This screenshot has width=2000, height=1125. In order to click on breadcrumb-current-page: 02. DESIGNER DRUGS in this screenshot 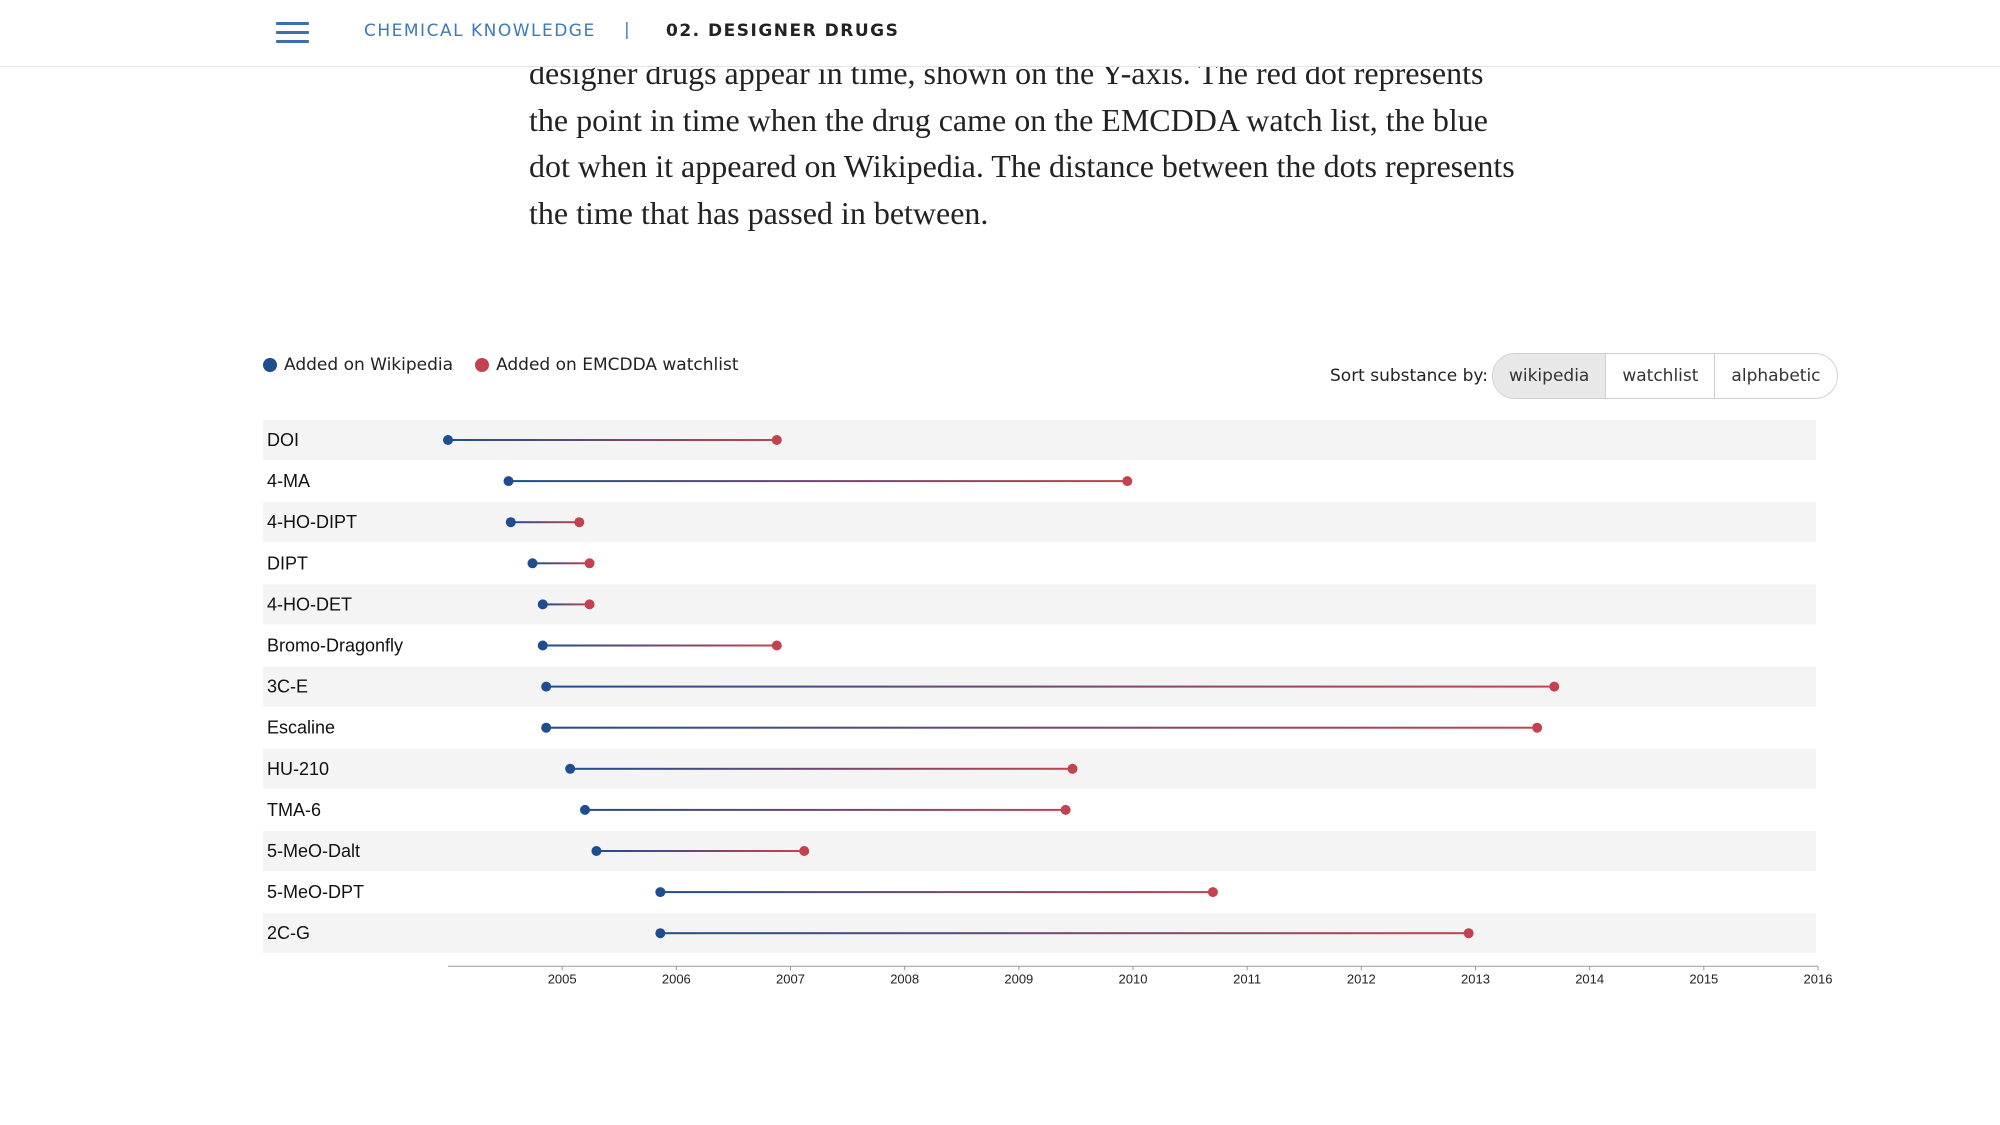, I will do `click(783, 31)`.